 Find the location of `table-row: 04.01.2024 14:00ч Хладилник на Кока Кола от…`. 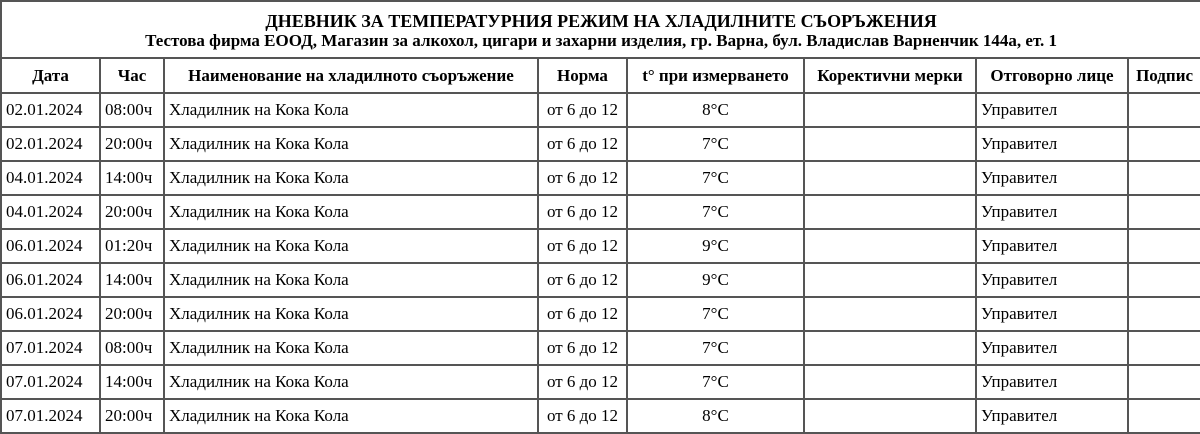

table-row: 04.01.2024 14:00ч Хладилник на Кока Кола от… is located at coordinates (600, 178).